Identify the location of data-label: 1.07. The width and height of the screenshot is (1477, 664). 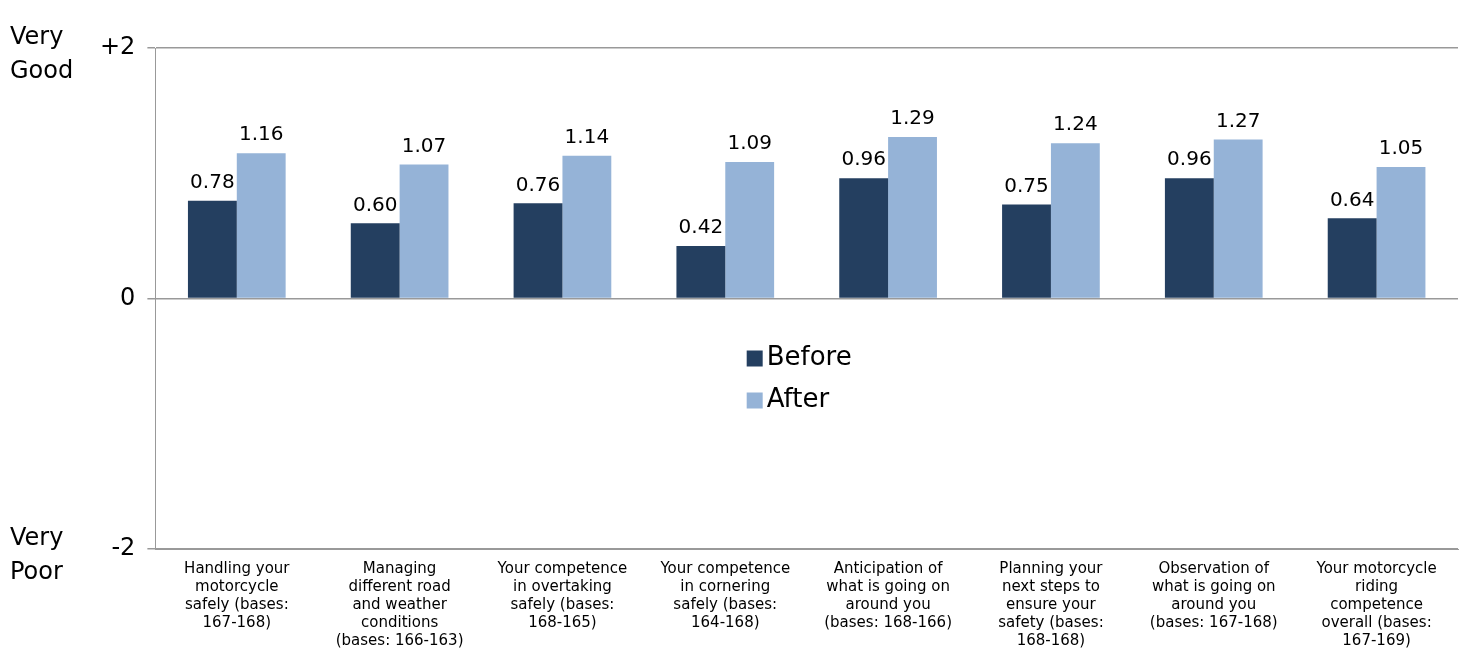
(424, 144).